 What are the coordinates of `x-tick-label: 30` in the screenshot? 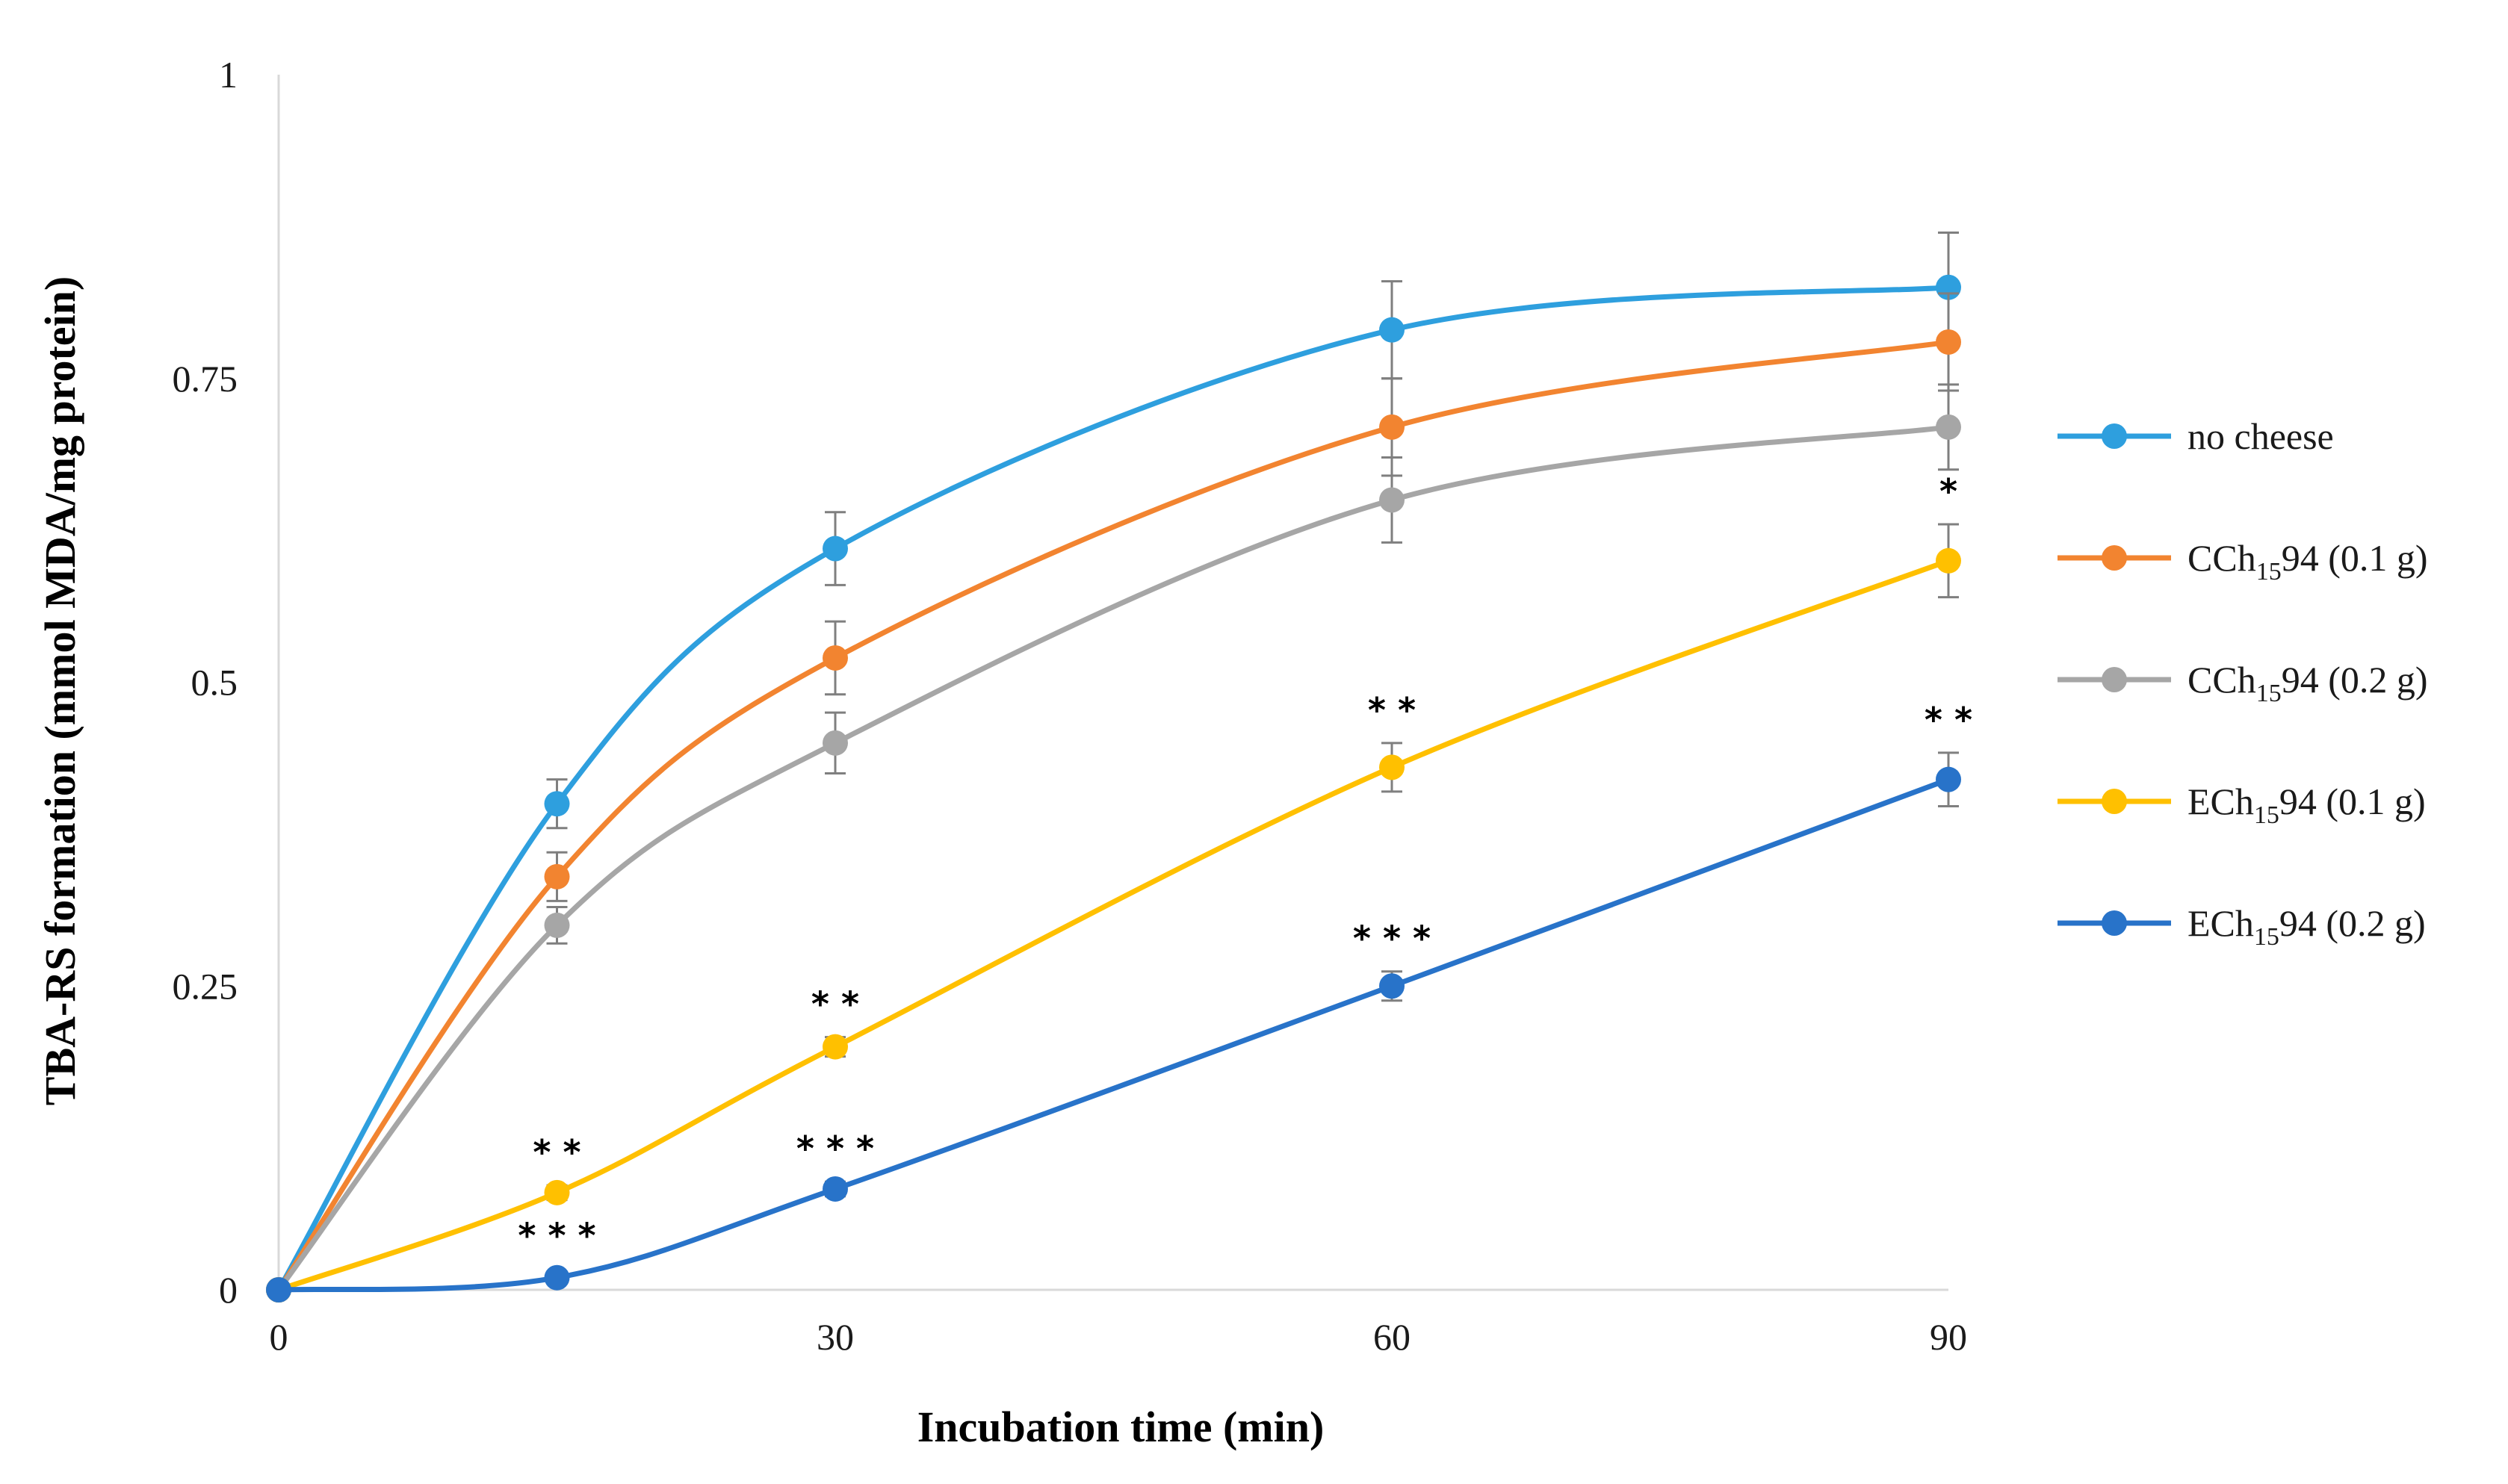 It's located at (836, 1337).